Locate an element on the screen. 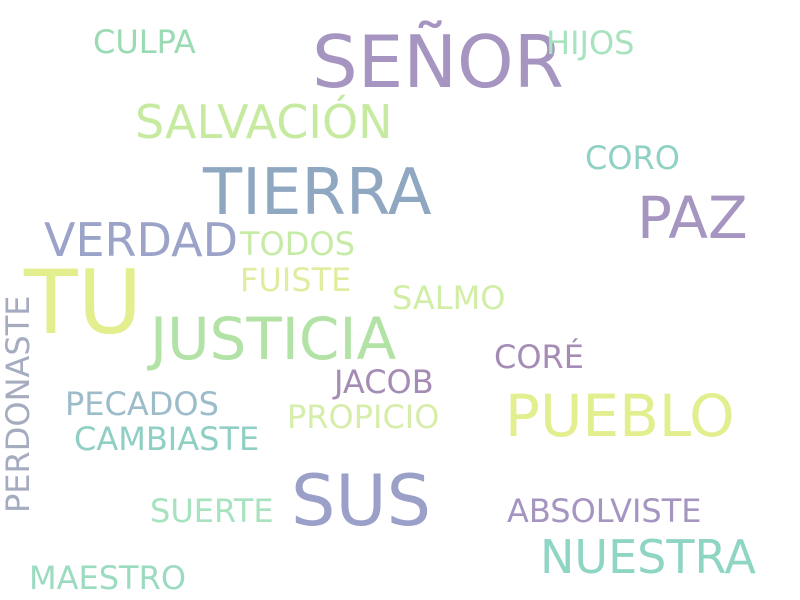 This screenshot has height=600, width=800. word-cambiaste: CAMBIASTE is located at coordinates (167, 439).